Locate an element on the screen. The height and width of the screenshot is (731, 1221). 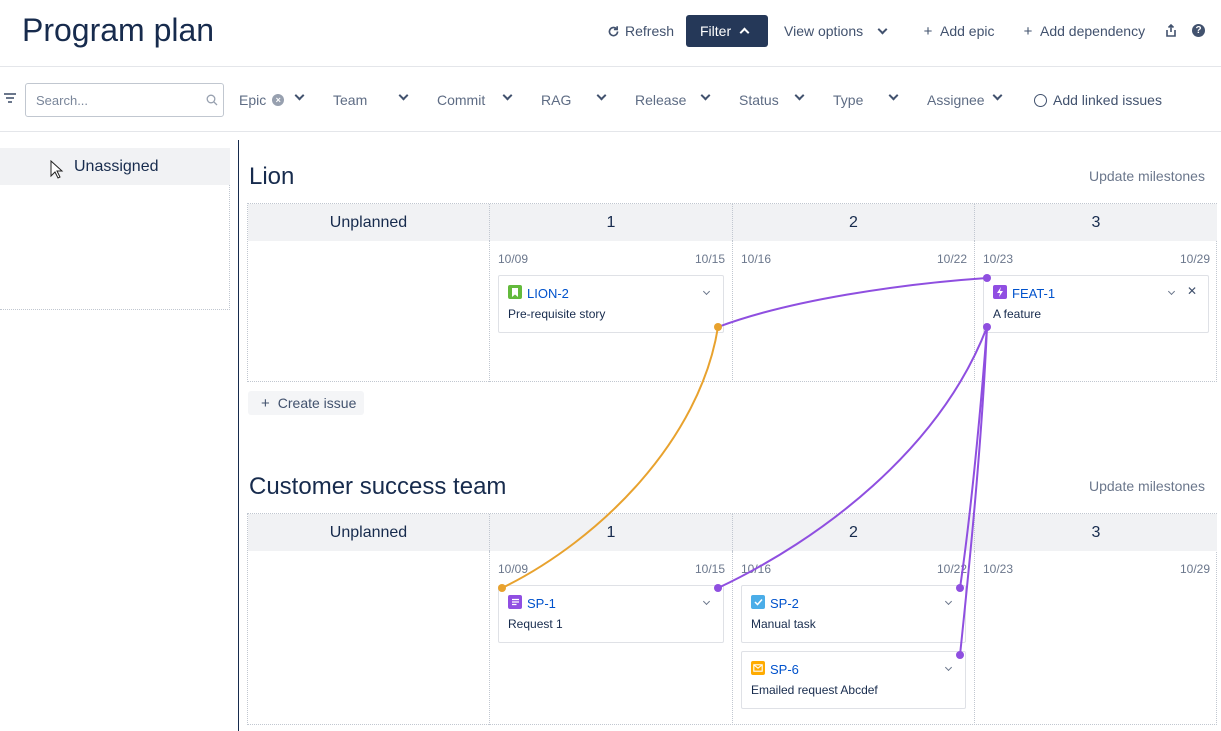
filter-button: Filter is located at coordinates (727, 31).